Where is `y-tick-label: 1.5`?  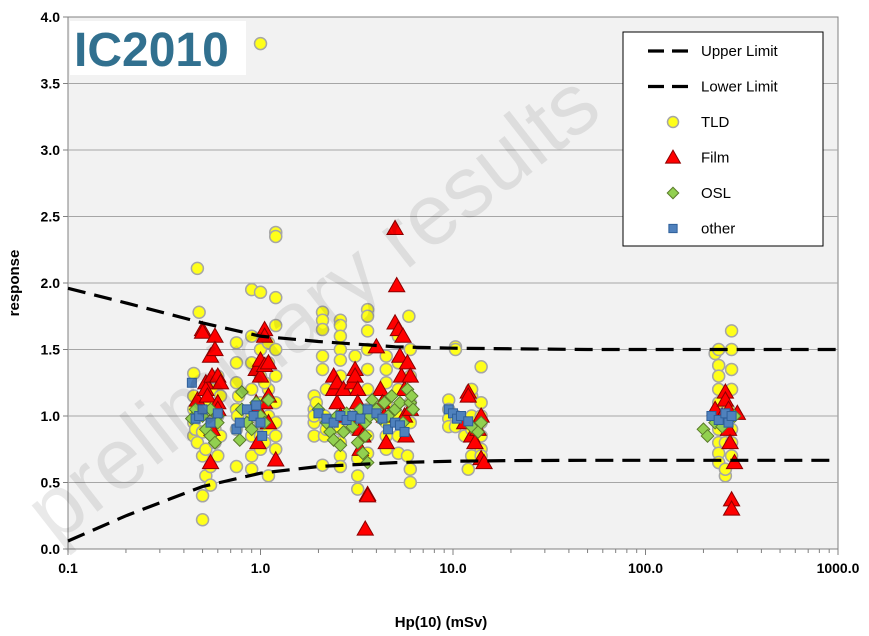
y-tick-label: 1.5 is located at coordinates (51, 350).